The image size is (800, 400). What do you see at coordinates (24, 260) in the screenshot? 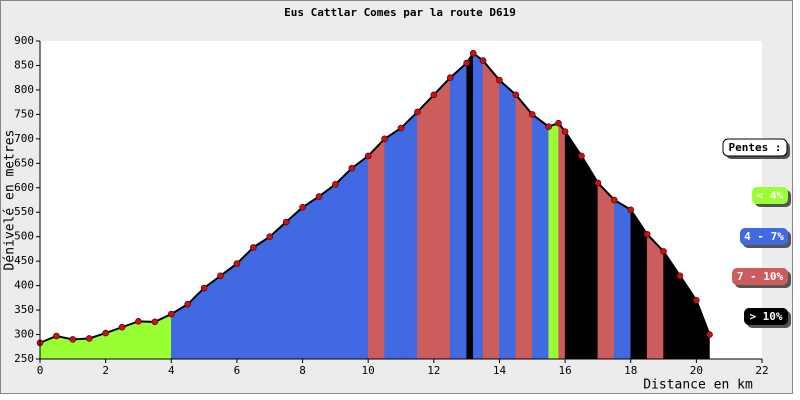
I see `y-tick-label: 450` at bounding box center [24, 260].